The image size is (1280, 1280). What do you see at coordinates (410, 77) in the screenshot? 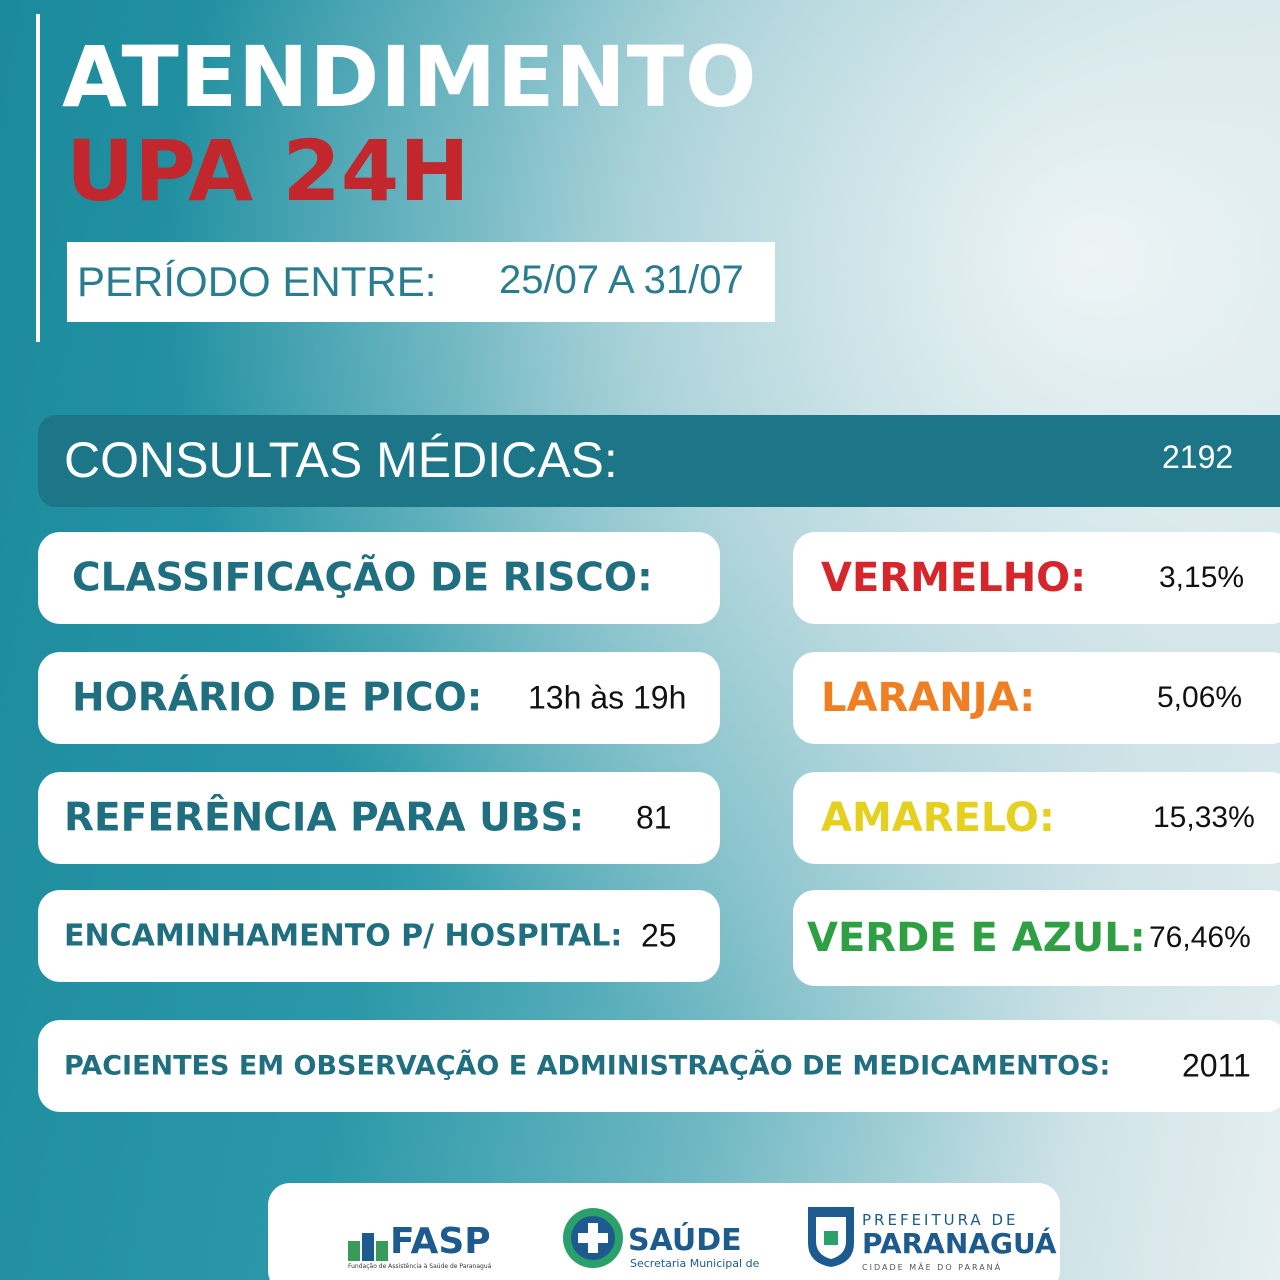
I see `title: ATENDIMENTO` at bounding box center [410, 77].